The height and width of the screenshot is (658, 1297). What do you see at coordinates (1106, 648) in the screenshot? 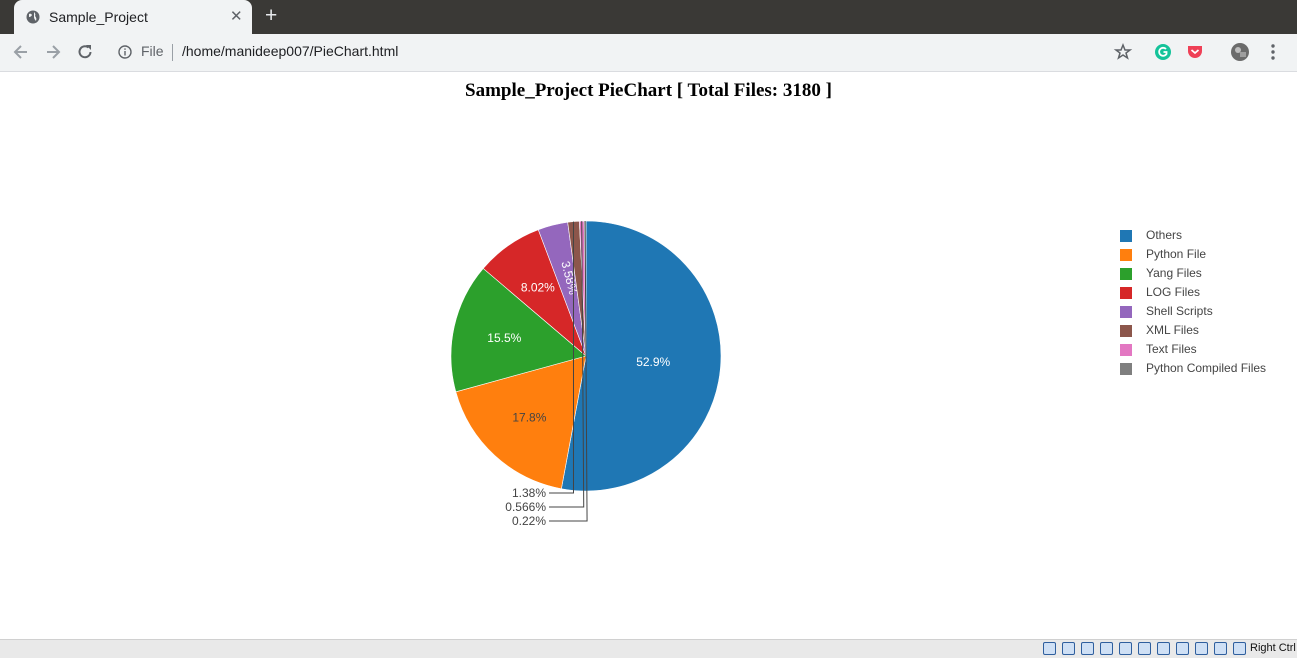
I see `network-icon` at bounding box center [1106, 648].